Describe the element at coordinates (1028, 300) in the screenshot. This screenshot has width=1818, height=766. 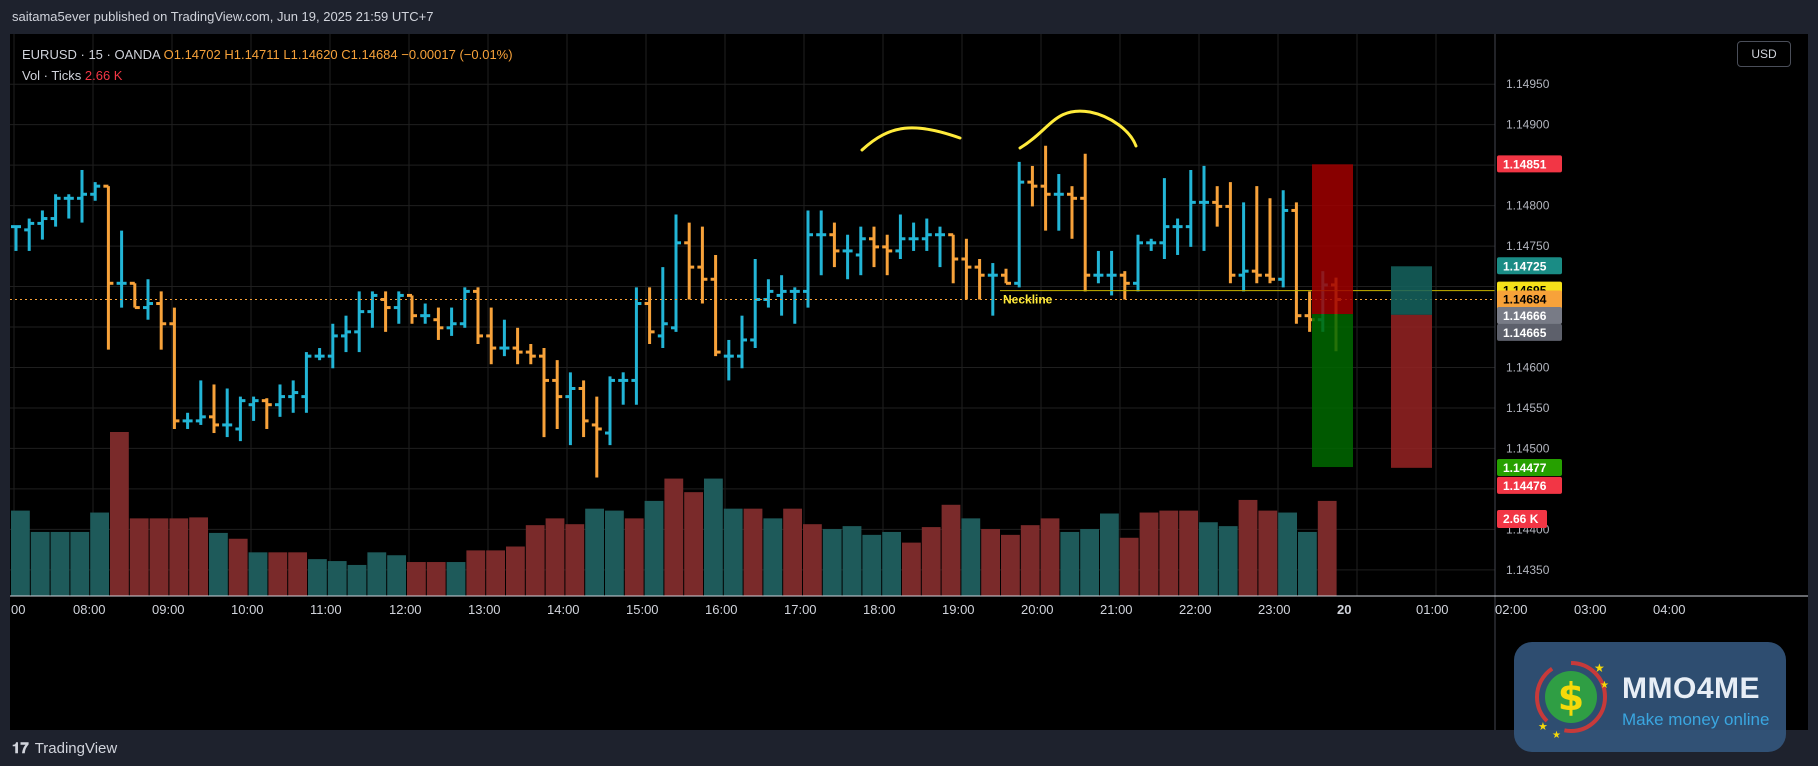
I see `neckline-label: Neckline` at that location.